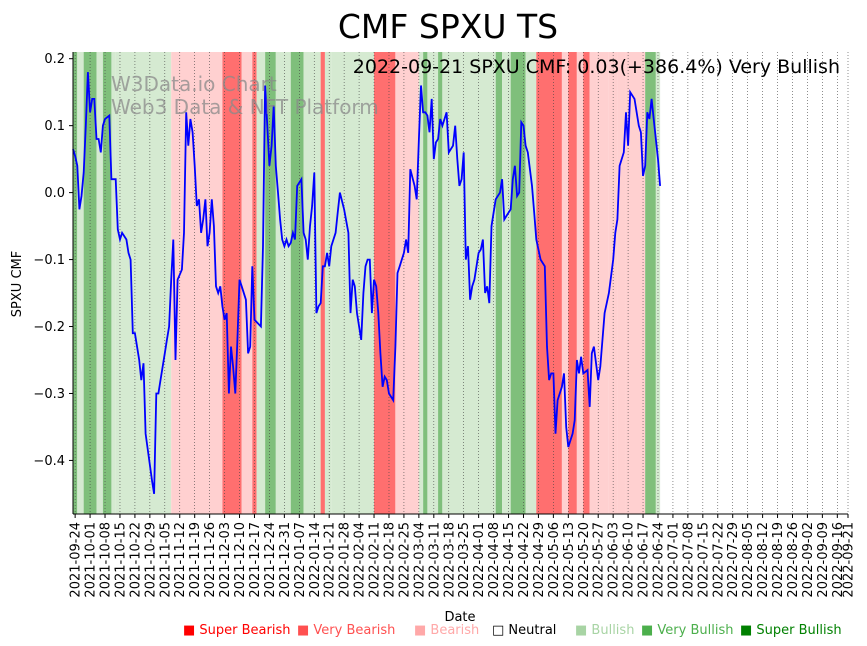 The width and height of the screenshot is (867, 646). I want to click on y-tick-label: 0.0, so click(54, 193).